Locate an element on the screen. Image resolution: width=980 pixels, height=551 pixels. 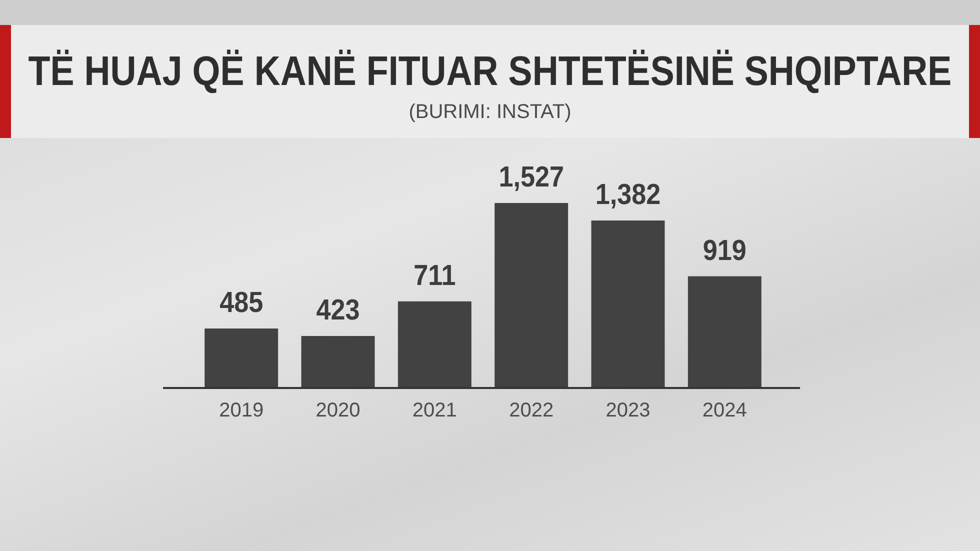
data-label: 485 is located at coordinates (242, 302).